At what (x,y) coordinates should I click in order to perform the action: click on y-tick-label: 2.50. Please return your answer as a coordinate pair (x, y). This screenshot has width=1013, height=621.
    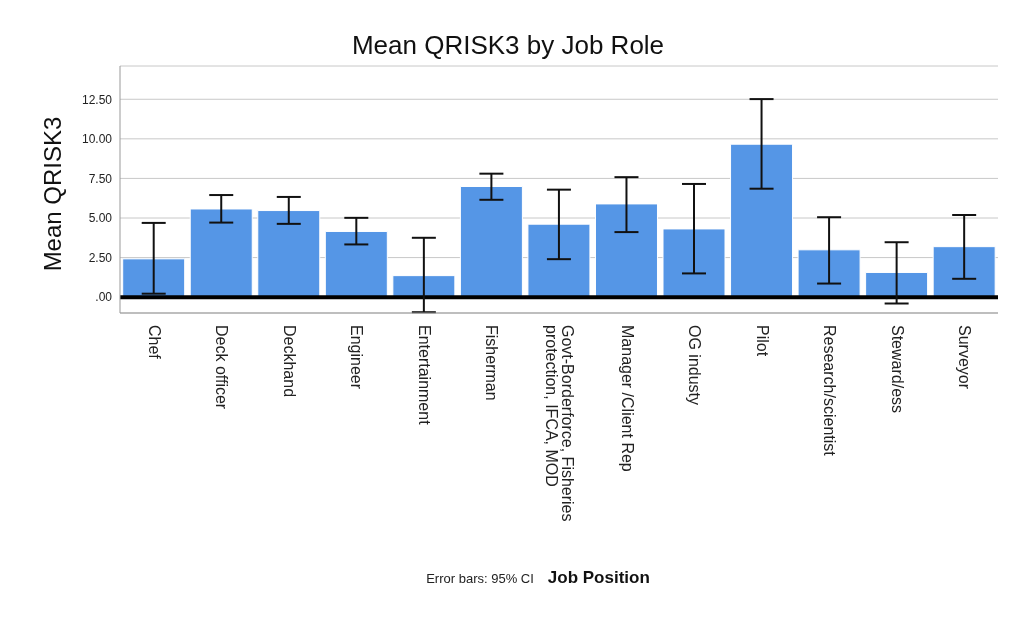
    Looking at the image, I should click on (100, 257).